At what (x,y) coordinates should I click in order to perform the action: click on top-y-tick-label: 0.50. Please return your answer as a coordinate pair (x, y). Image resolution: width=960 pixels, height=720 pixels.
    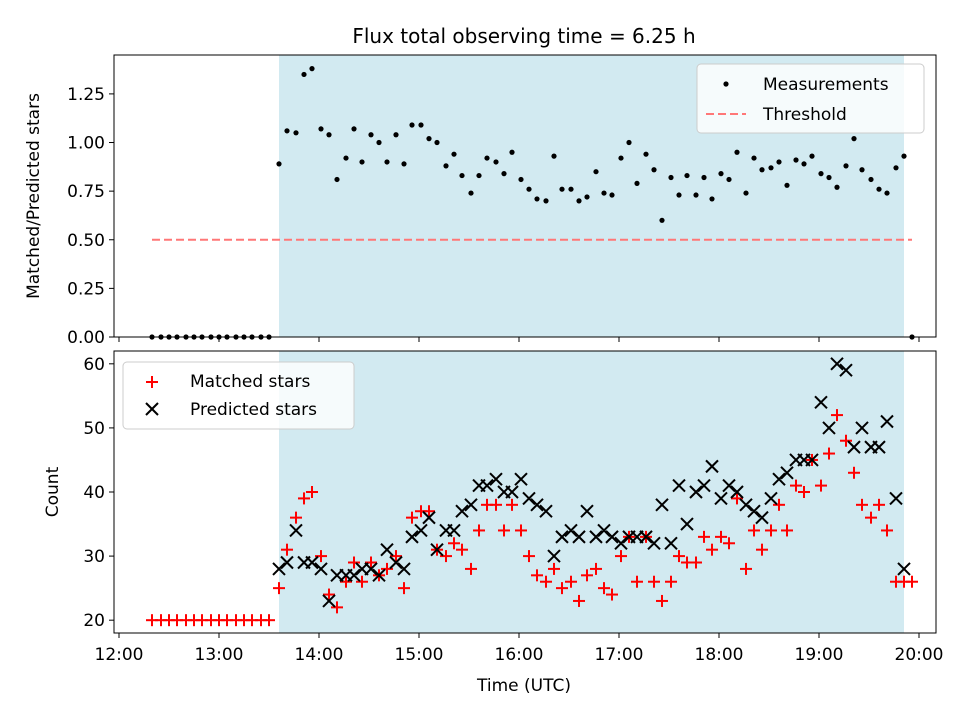
    Looking at the image, I should click on (86, 241).